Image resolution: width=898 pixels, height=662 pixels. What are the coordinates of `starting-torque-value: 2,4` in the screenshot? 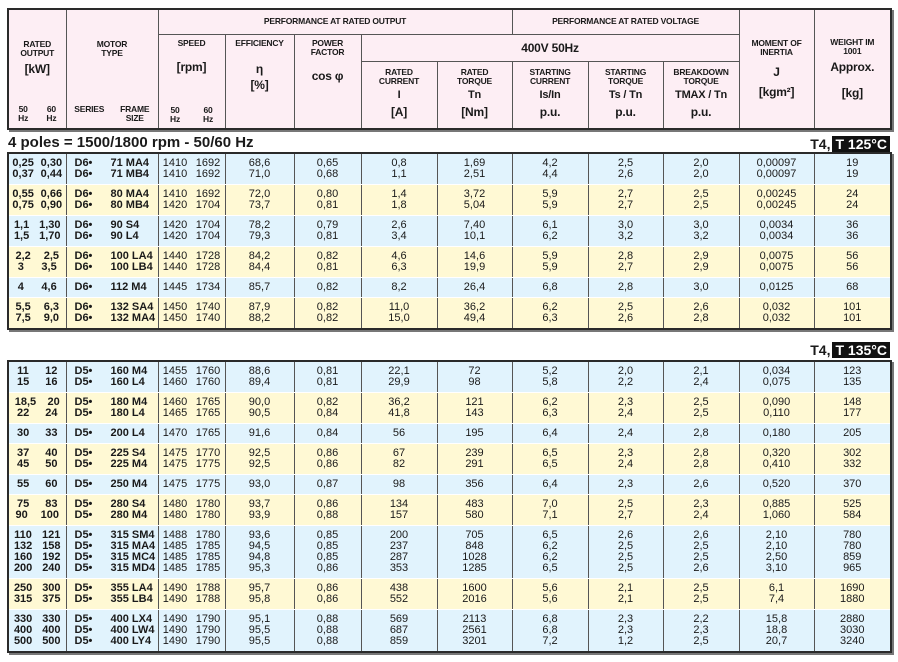 It's located at (625, 433).